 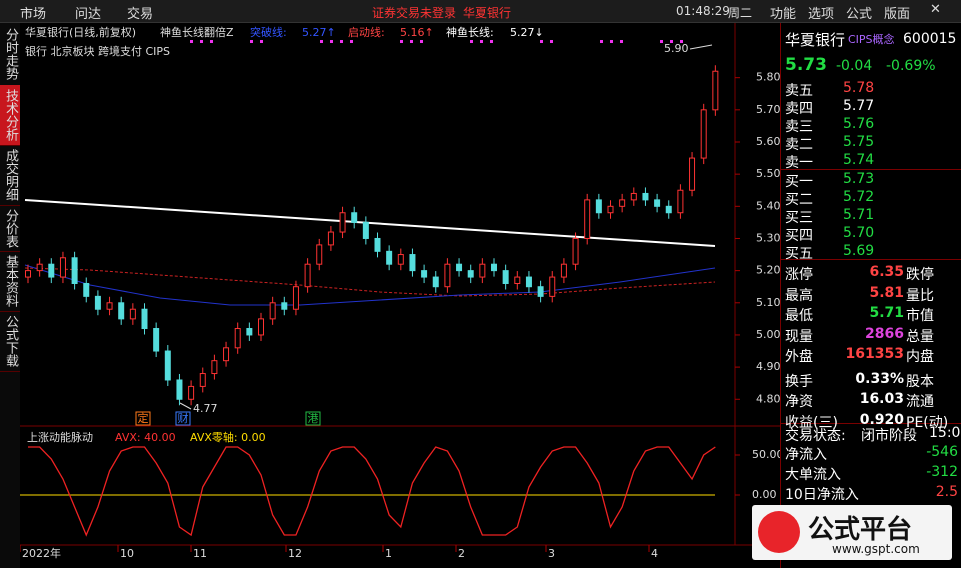 What do you see at coordinates (799, 127) in the screenshot?
I see `book-label: 卖三` at bounding box center [799, 127].